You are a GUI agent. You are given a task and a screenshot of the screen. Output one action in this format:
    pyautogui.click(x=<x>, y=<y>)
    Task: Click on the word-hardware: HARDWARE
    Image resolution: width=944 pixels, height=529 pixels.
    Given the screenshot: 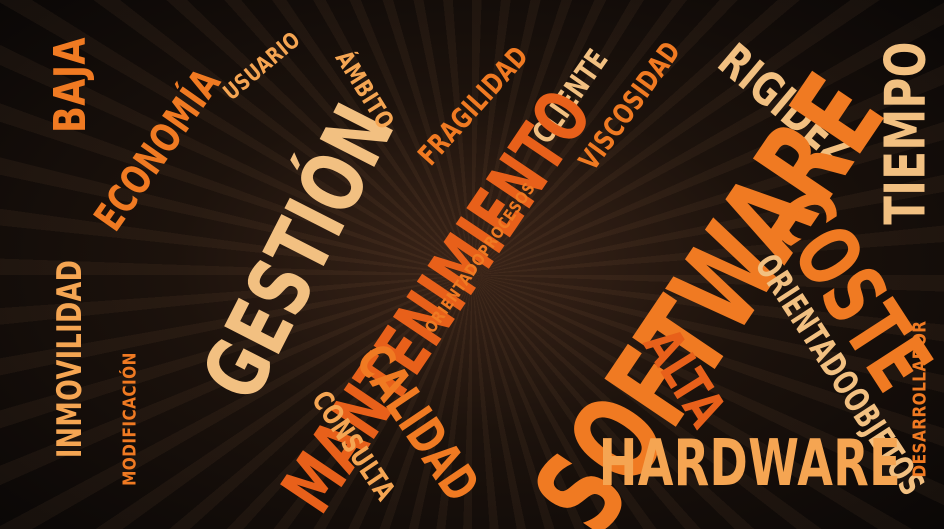 What is the action you would take?
    pyautogui.click(x=749, y=464)
    